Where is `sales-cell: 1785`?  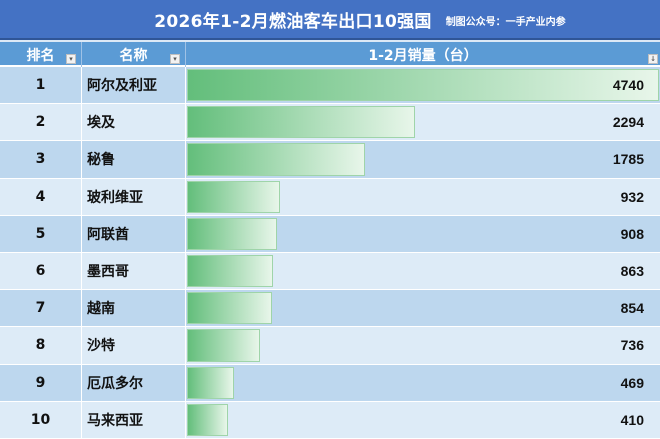
sales-cell: 1785 is located at coordinates (423, 159).